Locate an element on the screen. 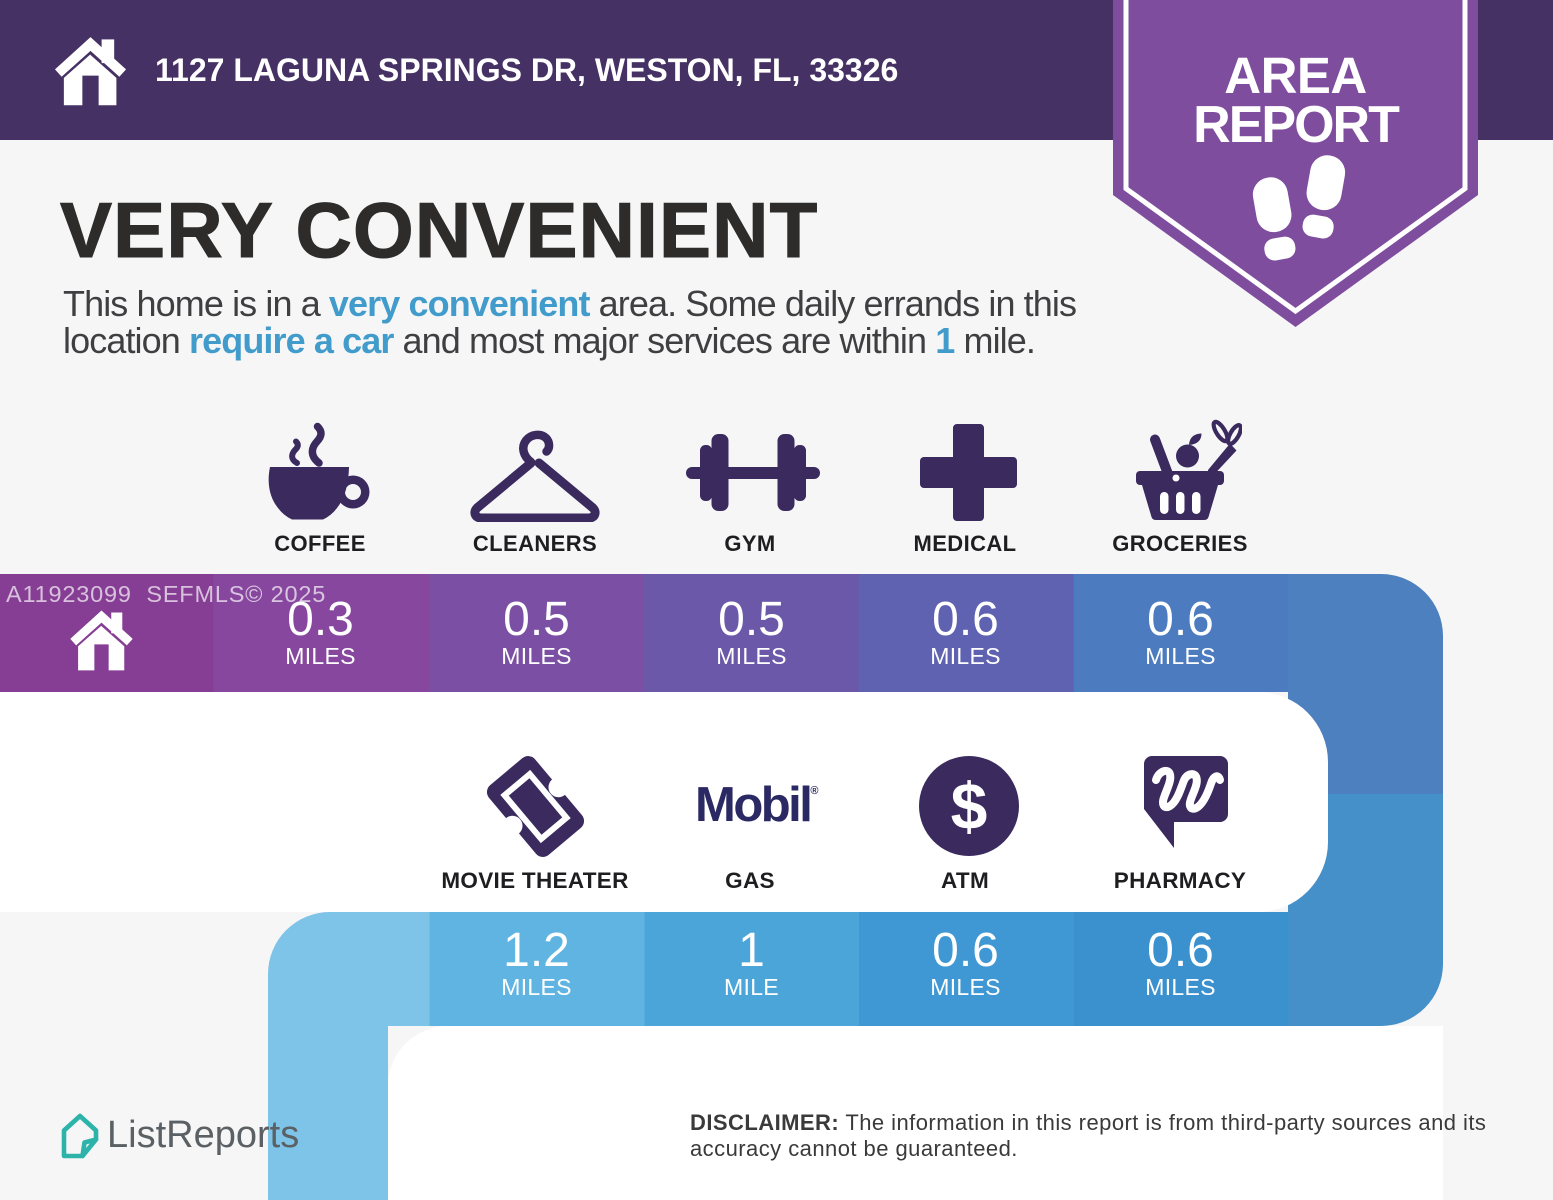 The height and width of the screenshot is (1200, 1553). svg-text: REPORT is located at coordinates (1296, 125).